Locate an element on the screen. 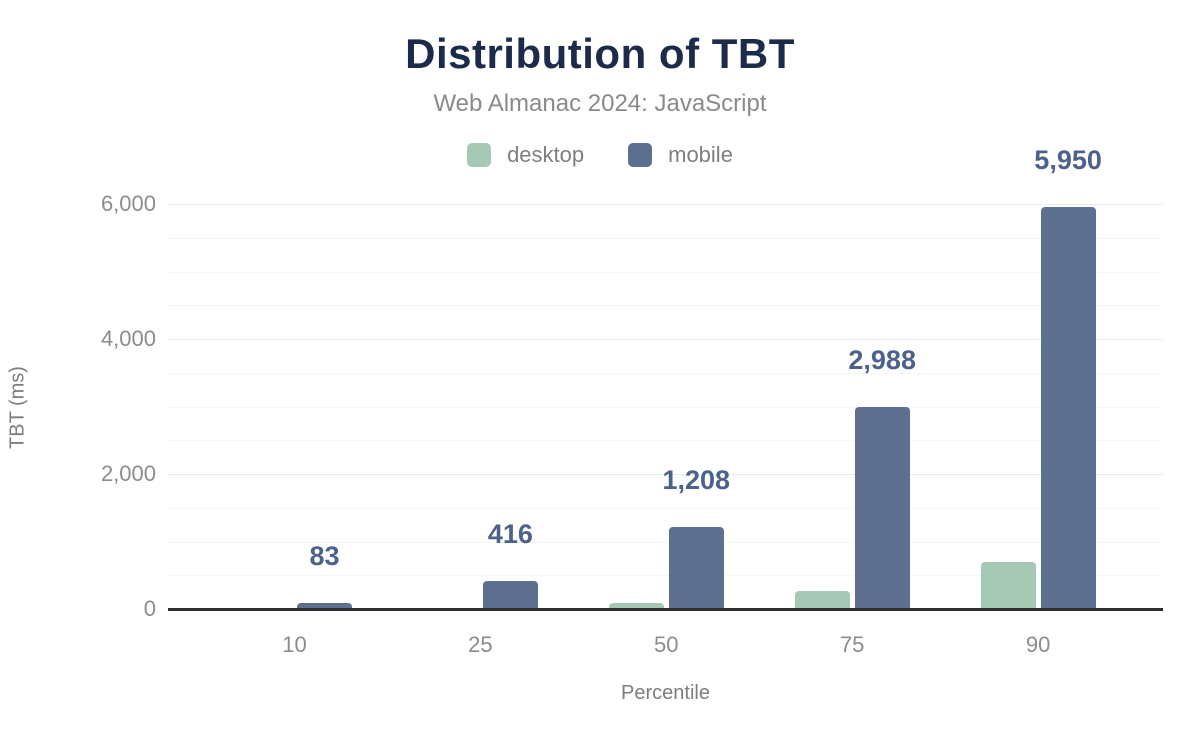 The width and height of the screenshot is (1200, 742). y-tick-label-0: 0 is located at coordinates (149, 608).